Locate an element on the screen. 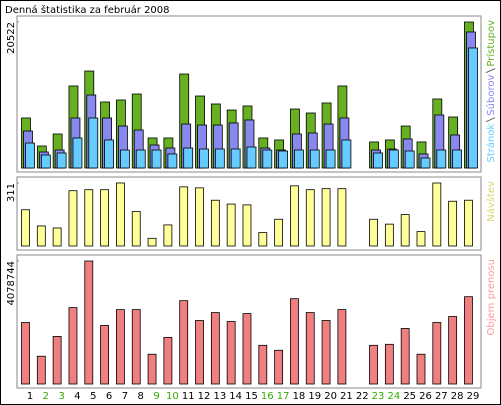  x-tick-label: 24 is located at coordinates (393, 396).